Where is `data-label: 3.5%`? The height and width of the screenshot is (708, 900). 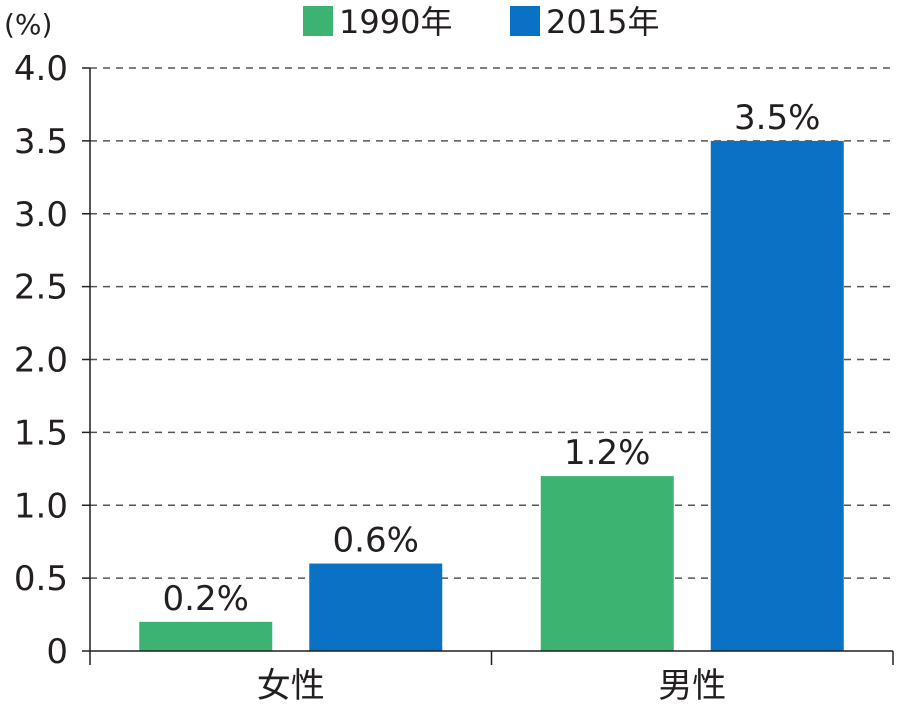
data-label: 3.5% is located at coordinates (777, 118).